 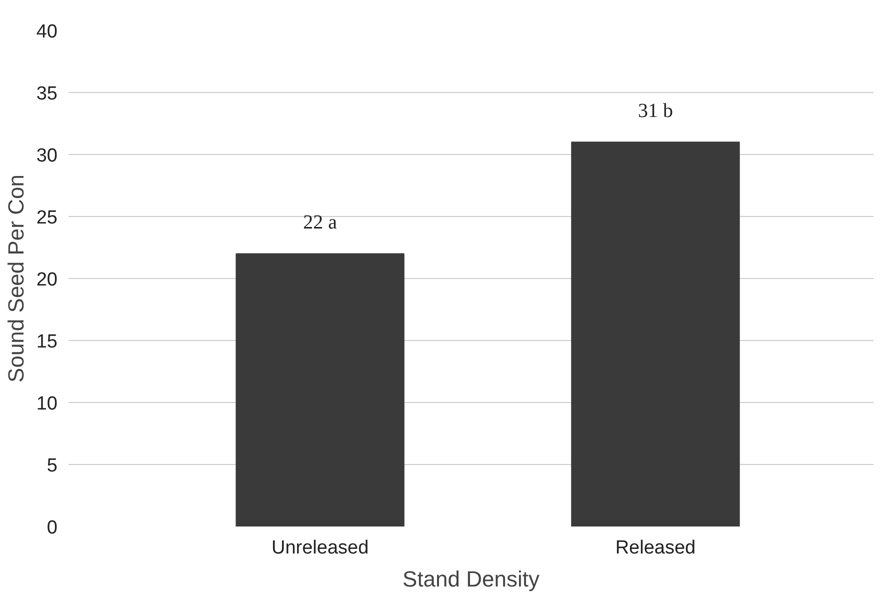 I want to click on y-tick-label: 20, so click(x=47, y=280).